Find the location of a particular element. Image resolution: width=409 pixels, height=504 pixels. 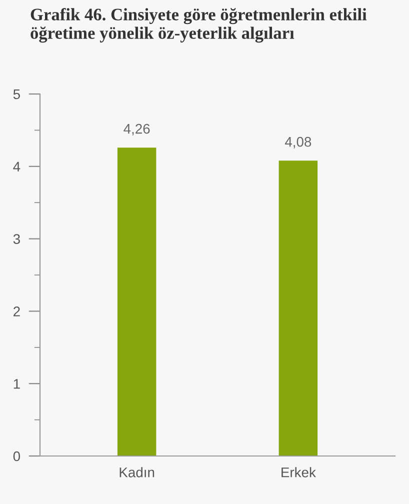

y-tick-label: 3 is located at coordinates (16, 239).